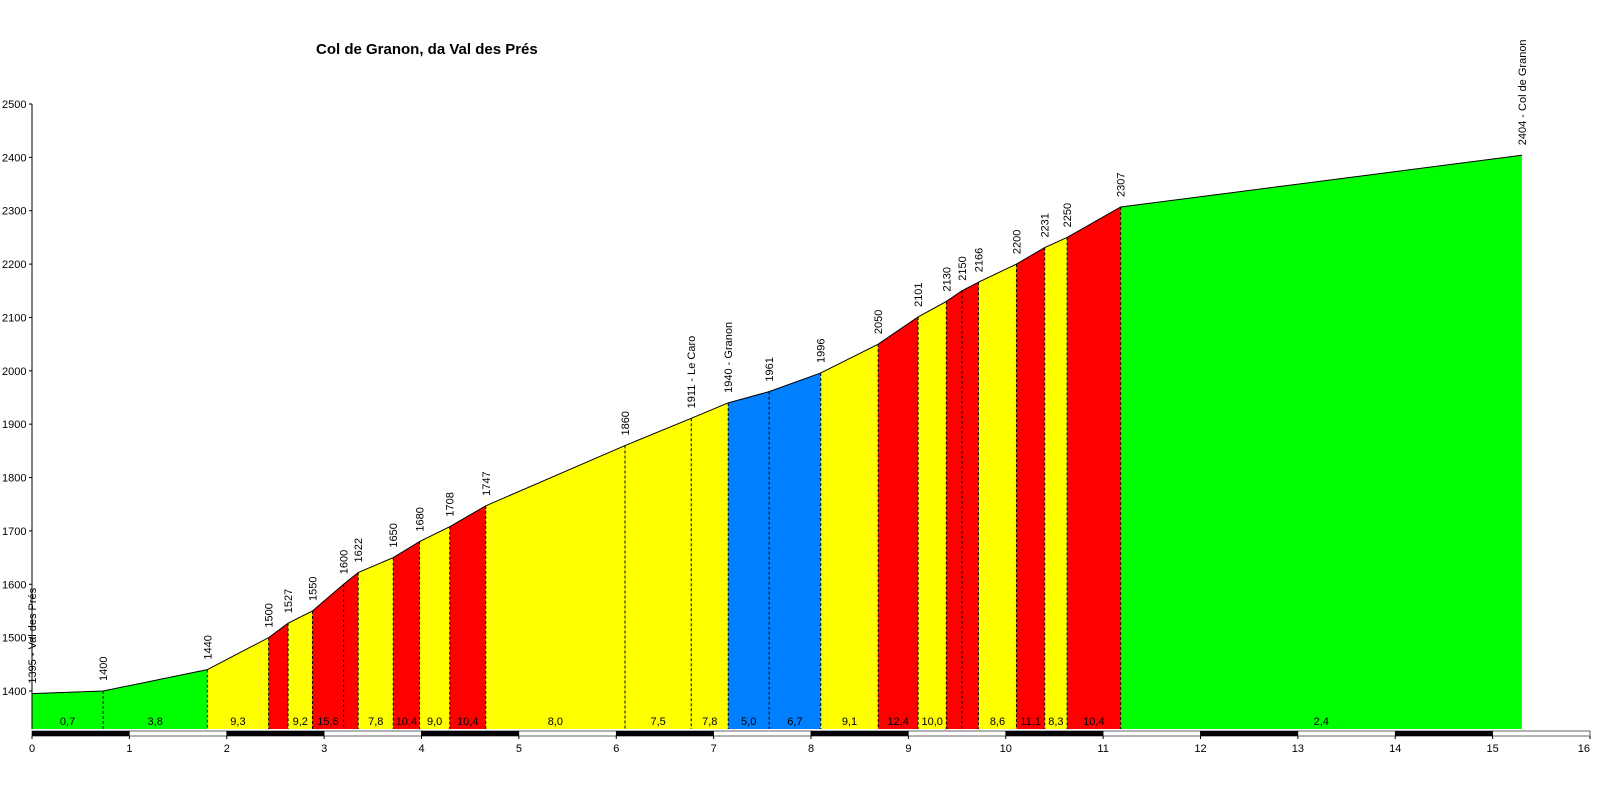 This screenshot has width=1600, height=800. Describe the element at coordinates (1298, 749) in the screenshot. I see `x-tick-label: 13` at that location.